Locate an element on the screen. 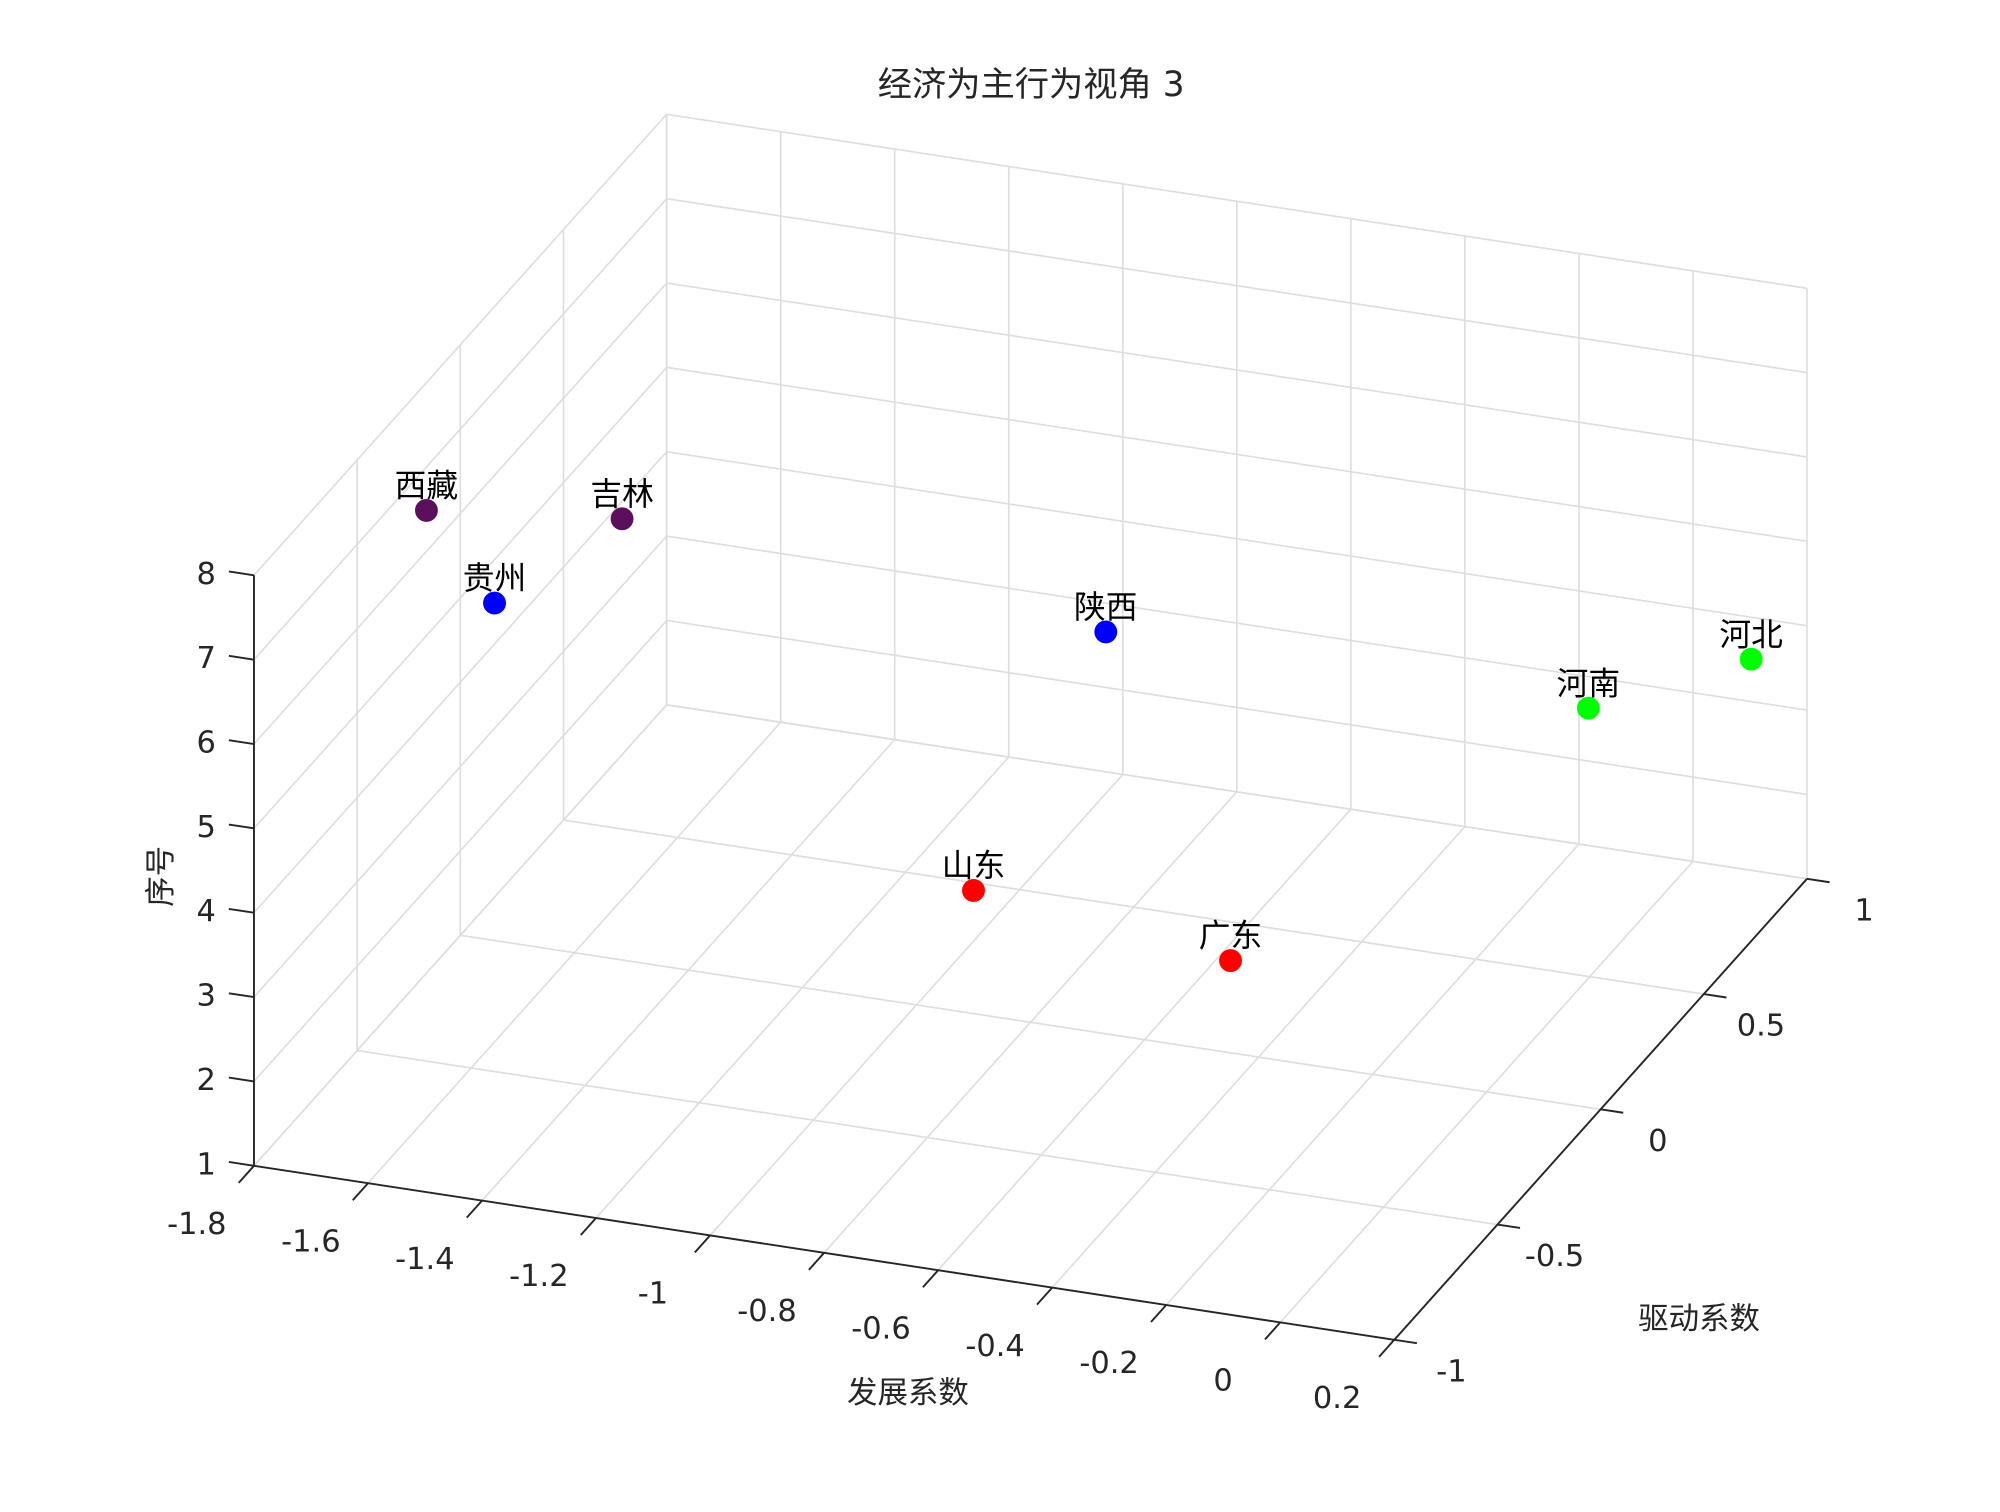 The height and width of the screenshot is (1512, 2000). y-tick-label: -0.5 is located at coordinates (1554, 1256).